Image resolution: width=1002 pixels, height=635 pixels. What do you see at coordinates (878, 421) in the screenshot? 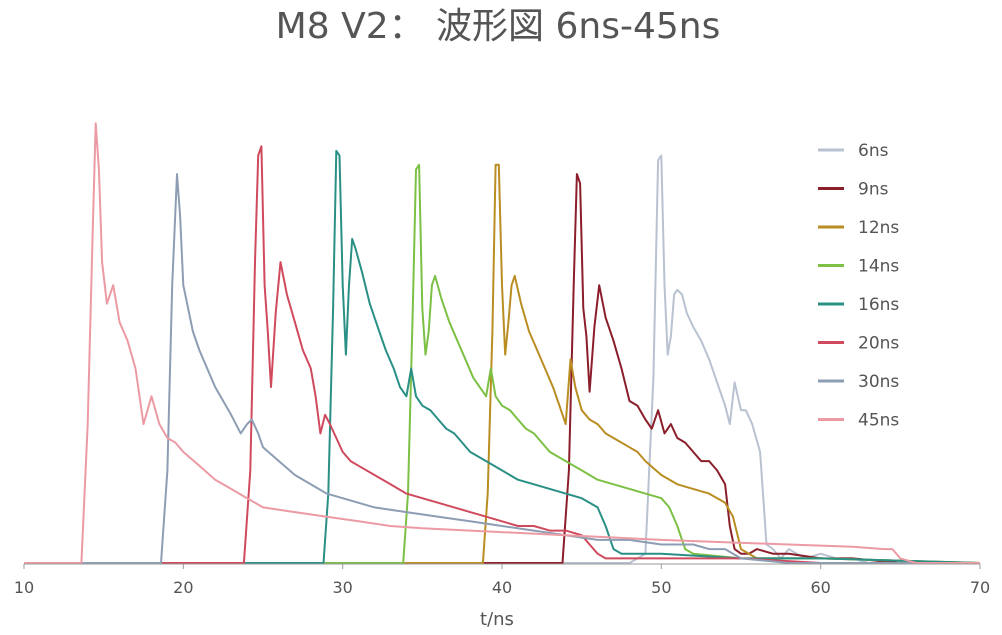
I see `legend-label: 45ns` at bounding box center [878, 421].